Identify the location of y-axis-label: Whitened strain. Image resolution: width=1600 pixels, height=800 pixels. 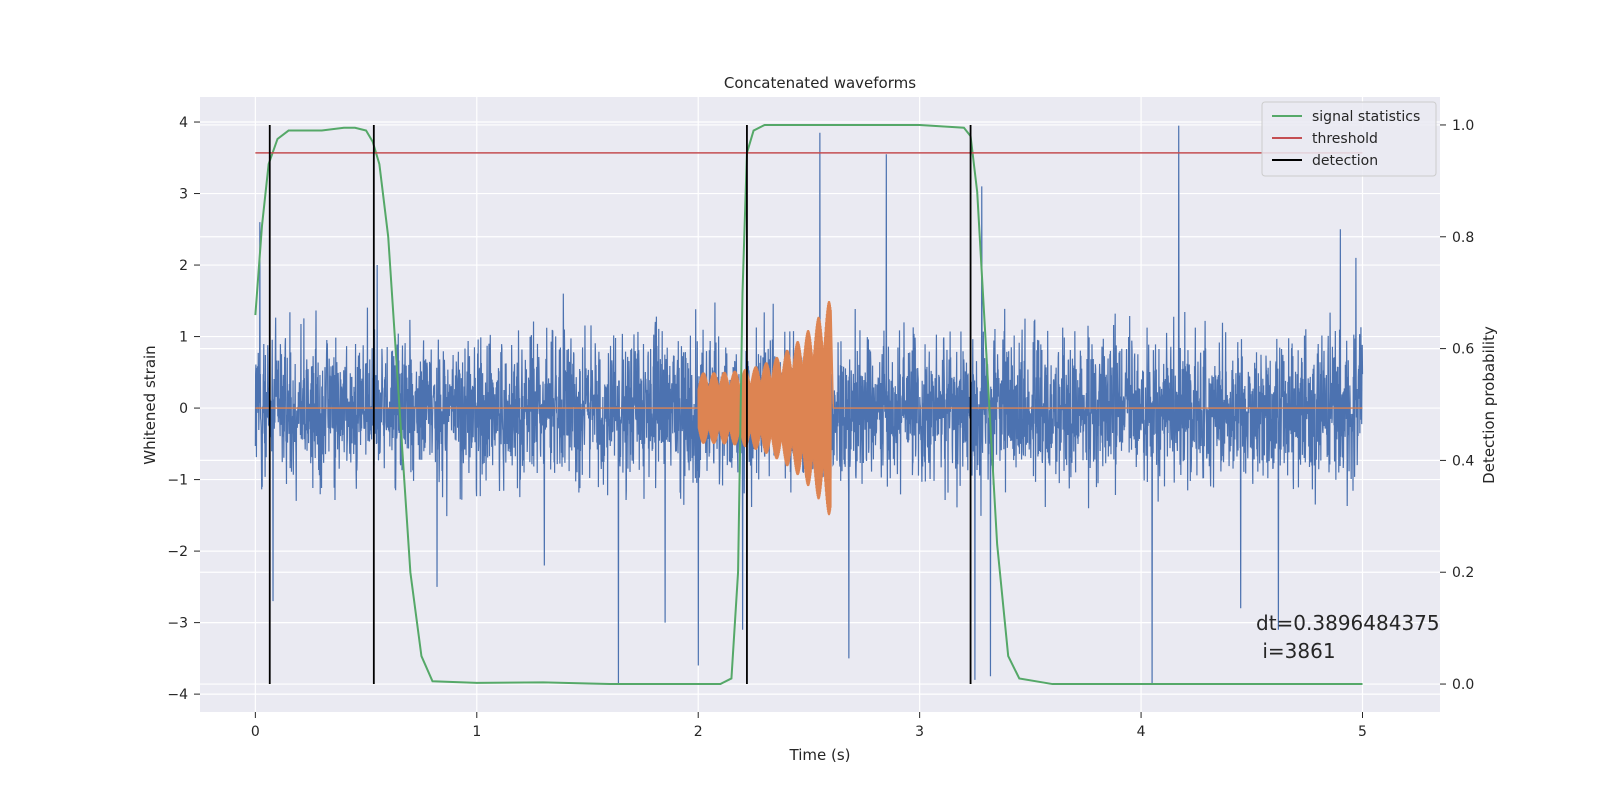
(150, 404).